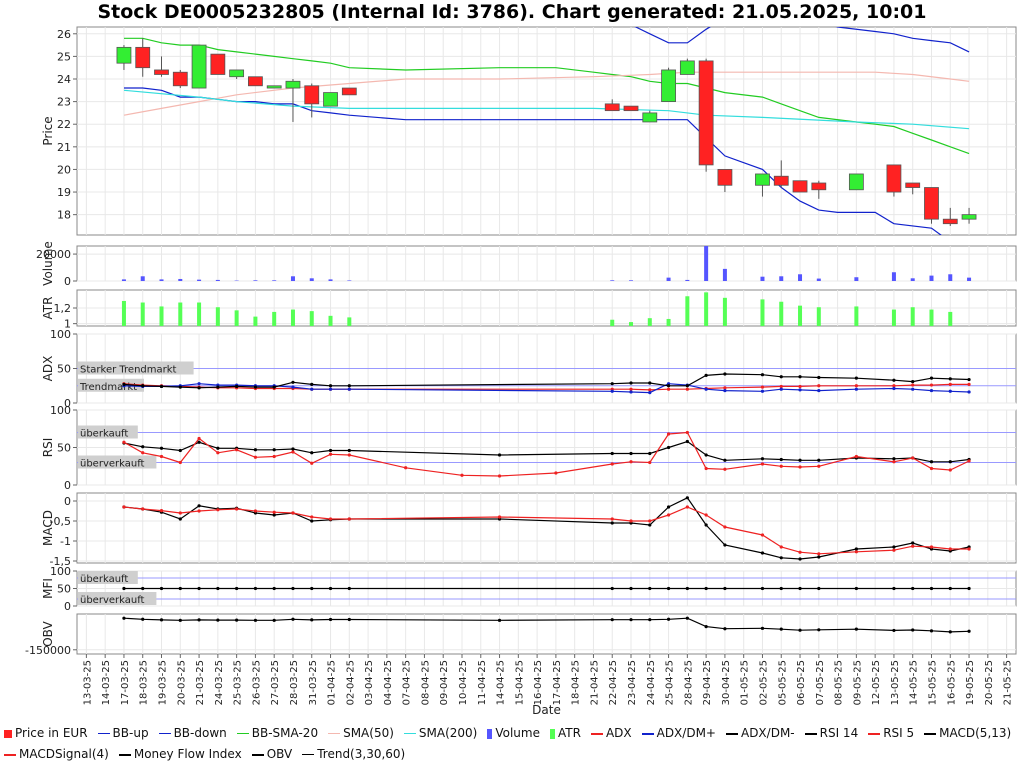 The width and height of the screenshot is (1024, 768). What do you see at coordinates (839, 733) in the screenshot?
I see `legend-label: RSI 14` at bounding box center [839, 733].